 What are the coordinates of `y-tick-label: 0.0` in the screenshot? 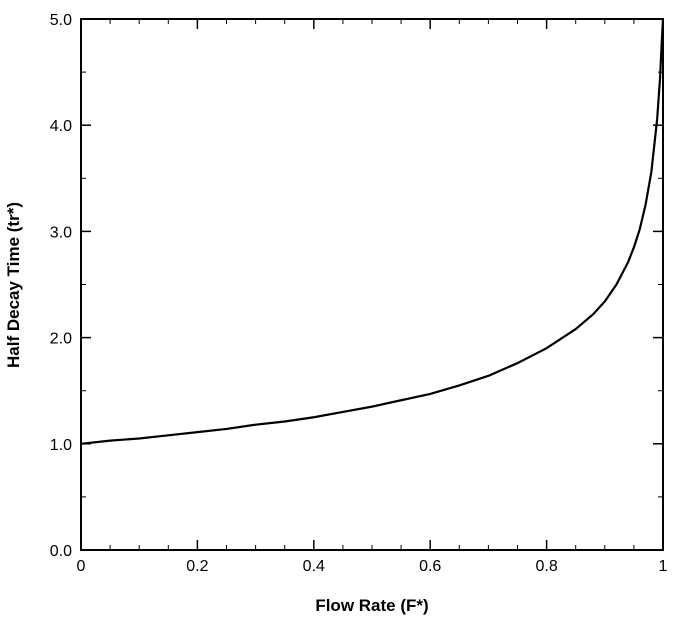 It's located at (61, 551).